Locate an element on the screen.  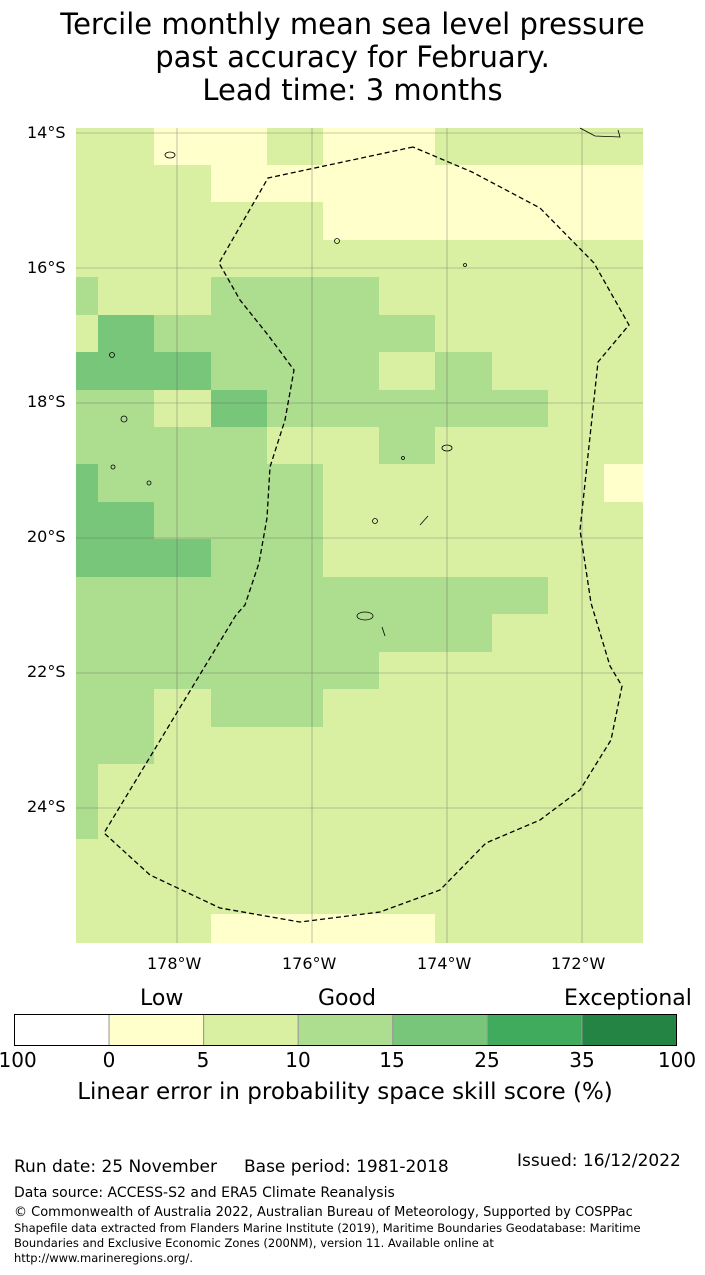
lat-label: 24°S is located at coordinates (46, 806).